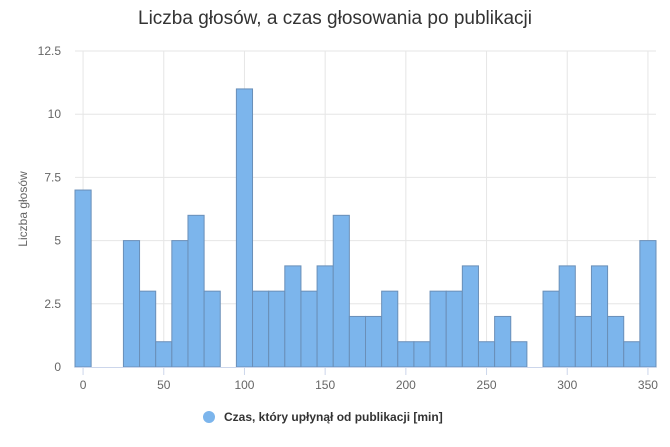 Image resolution: width=670 pixels, height=447 pixels. What do you see at coordinates (52, 304) in the screenshot?
I see `y-tick-label: 2.5` at bounding box center [52, 304].